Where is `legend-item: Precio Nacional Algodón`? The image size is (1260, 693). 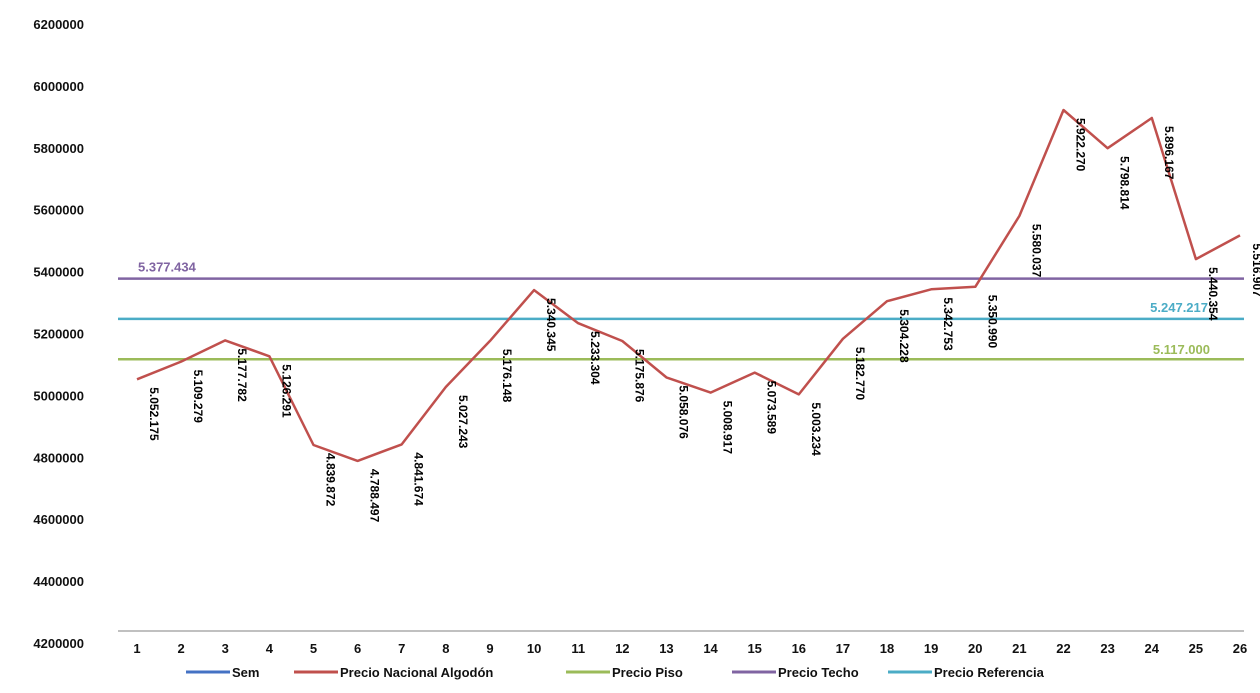
legend-item: Precio Nacional Algodón is located at coordinates (393, 672).